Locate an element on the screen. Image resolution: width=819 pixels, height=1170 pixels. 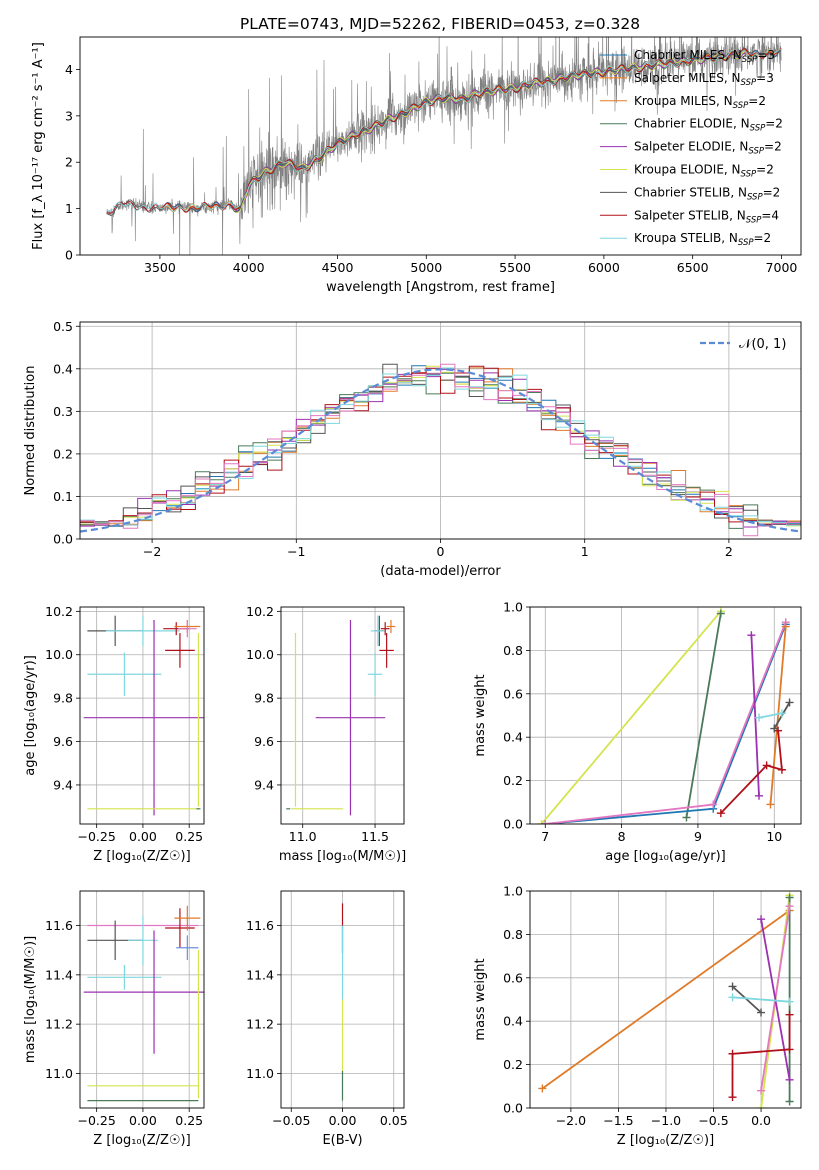
x-tick-label: 6500 is located at coordinates (693, 267).